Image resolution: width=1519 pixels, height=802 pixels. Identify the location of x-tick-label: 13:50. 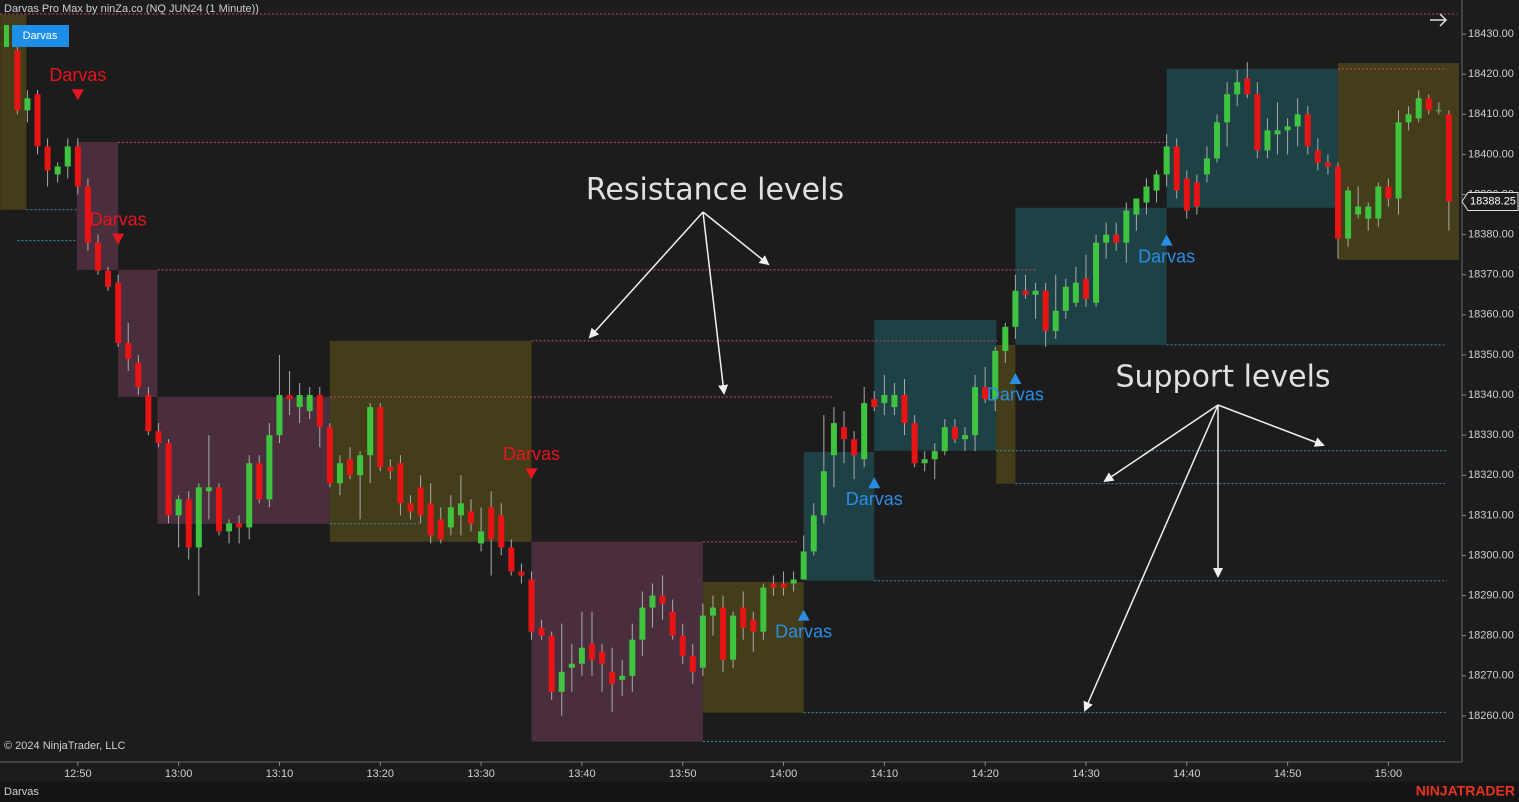
(683, 774).